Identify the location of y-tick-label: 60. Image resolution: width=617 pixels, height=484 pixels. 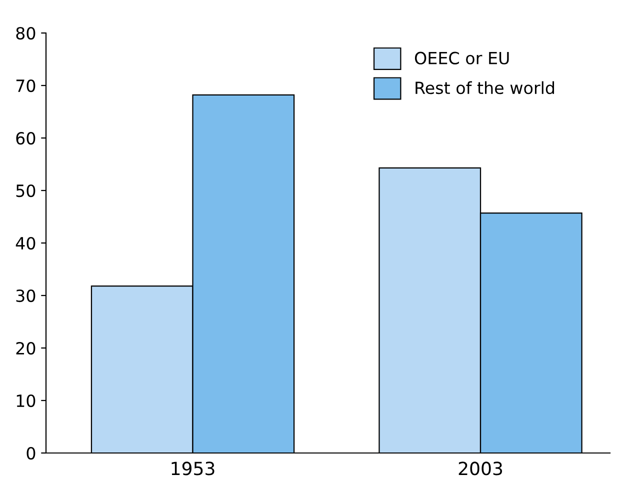
(26, 138).